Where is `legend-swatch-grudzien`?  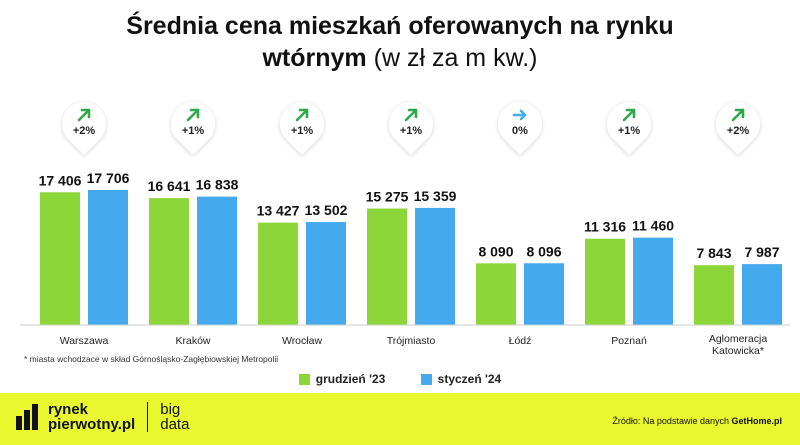
legend-swatch-grudzien is located at coordinates (304, 379).